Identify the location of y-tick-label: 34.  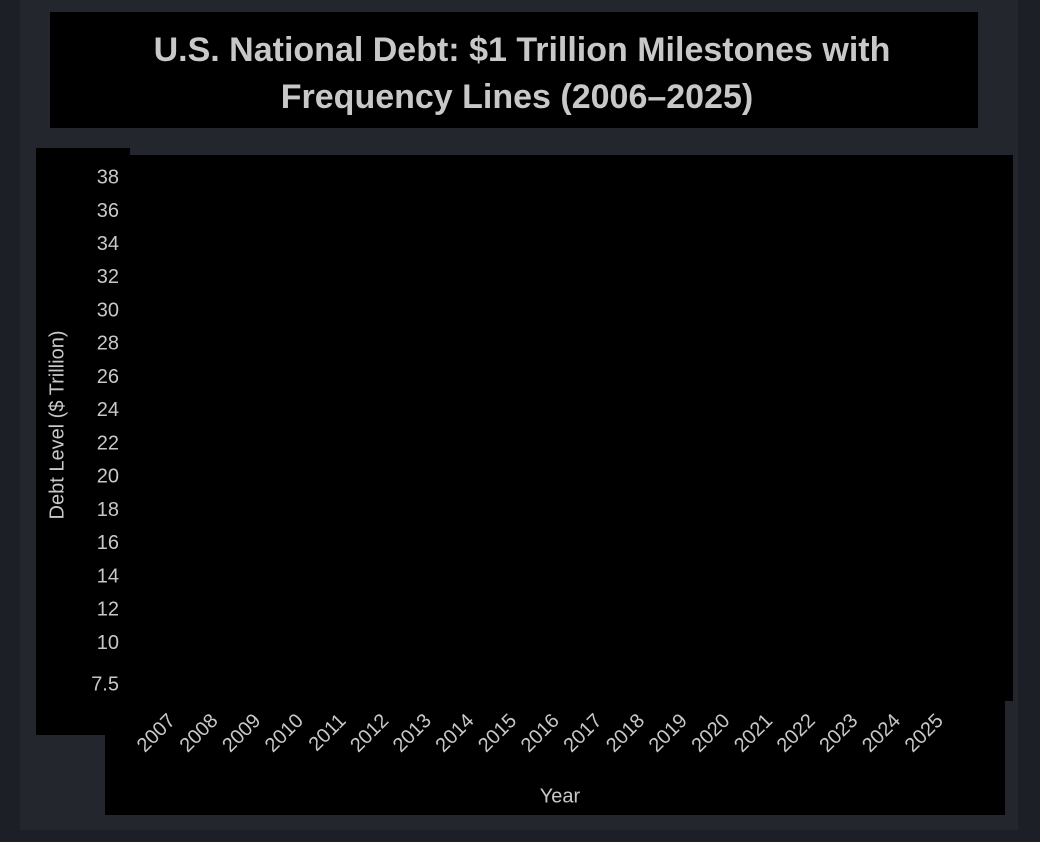
(108, 244).